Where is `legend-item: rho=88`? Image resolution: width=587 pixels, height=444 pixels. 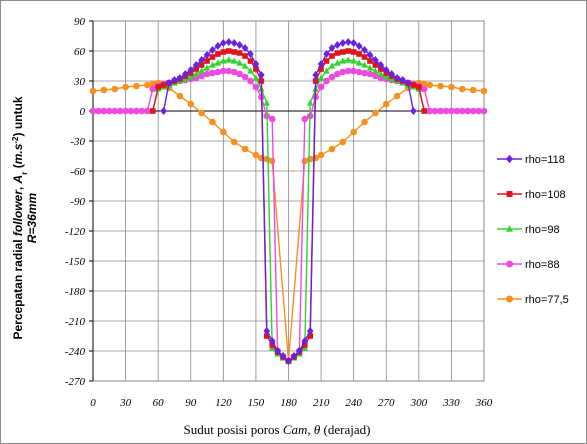
legend-item: rho=88 is located at coordinates (528, 265).